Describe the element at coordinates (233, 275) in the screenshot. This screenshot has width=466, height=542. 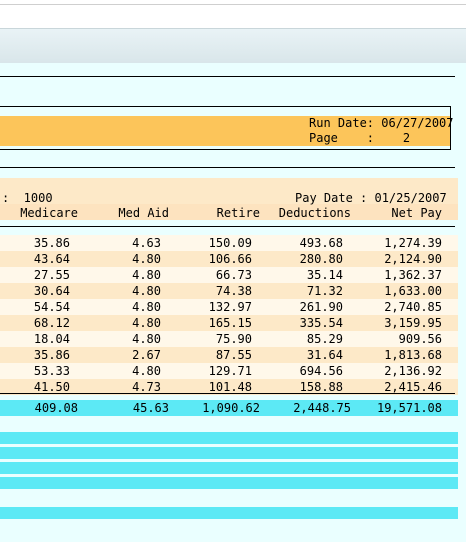
I see `cell-retire: 66.73` at that location.